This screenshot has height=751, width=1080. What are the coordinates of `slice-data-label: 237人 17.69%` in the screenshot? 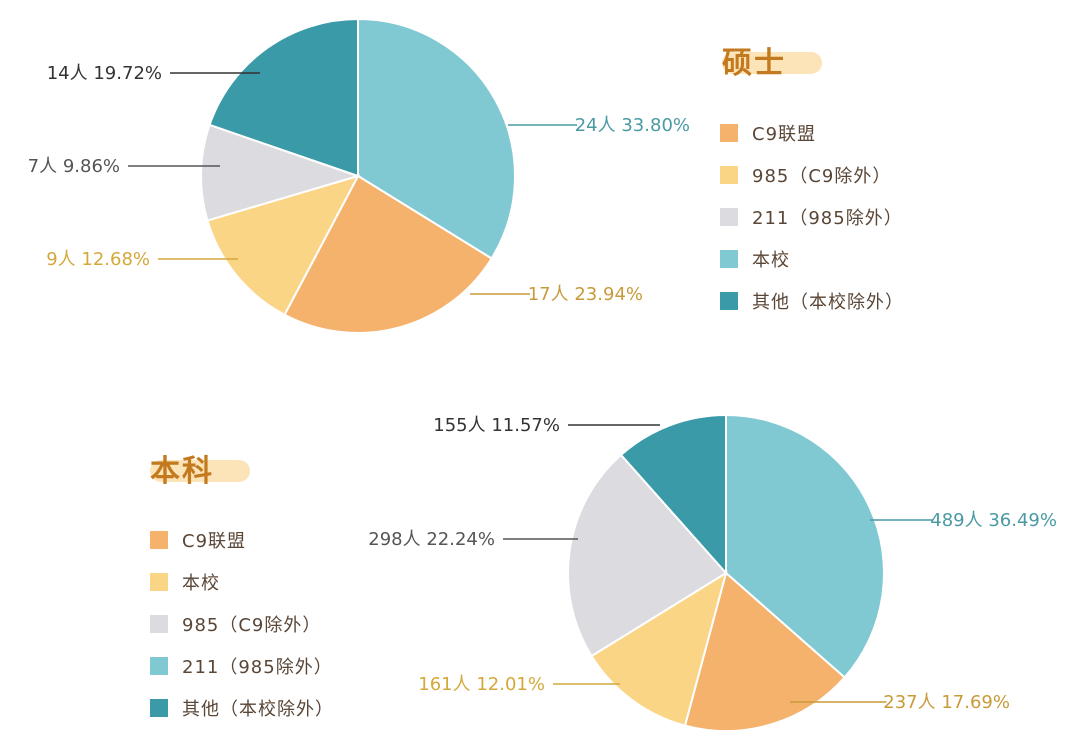 It's located at (946, 702).